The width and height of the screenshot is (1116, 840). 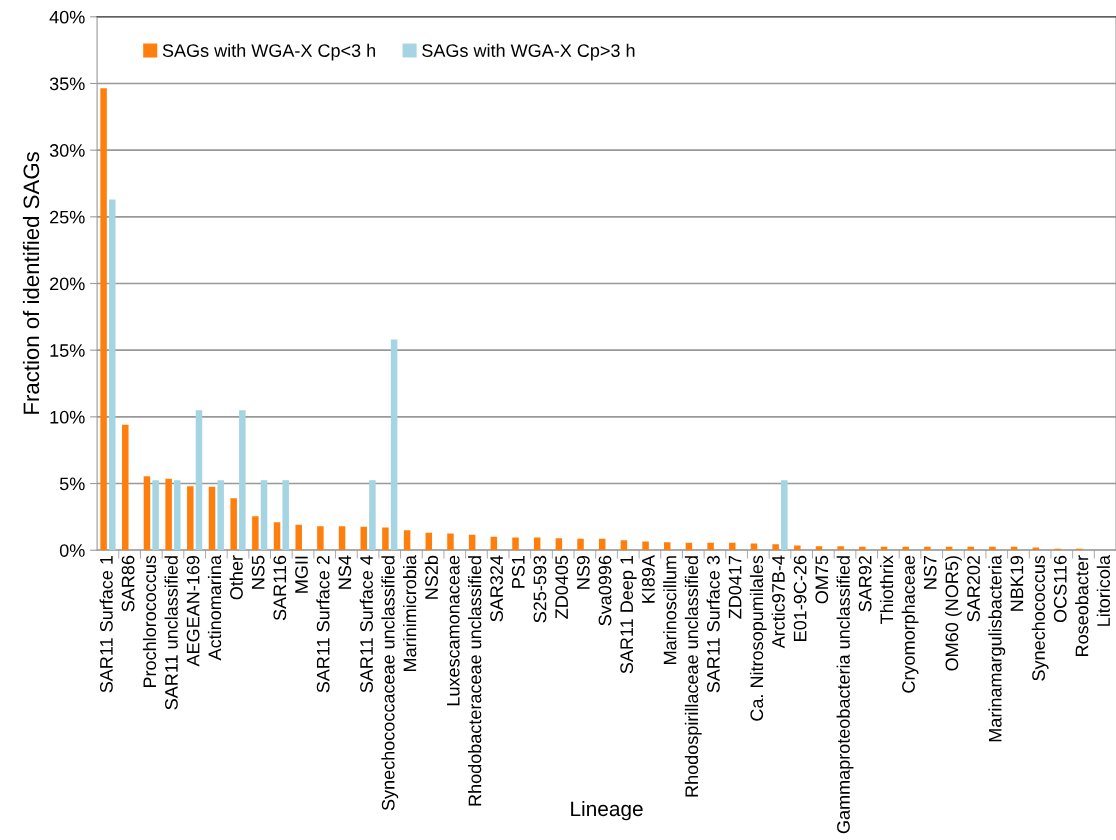 I want to click on x-tick-label: NS5, so click(x=258, y=572).